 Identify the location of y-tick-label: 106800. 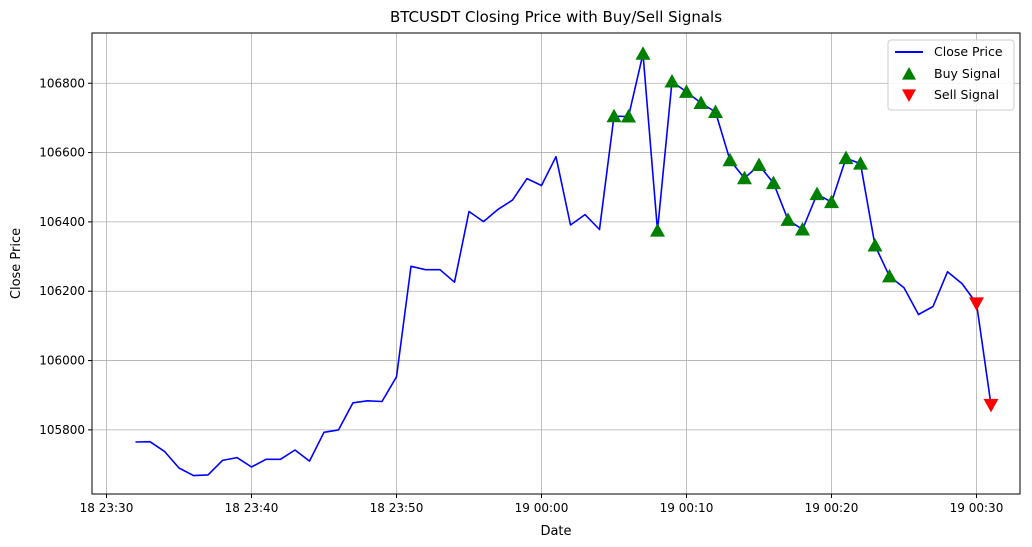
(62, 83).